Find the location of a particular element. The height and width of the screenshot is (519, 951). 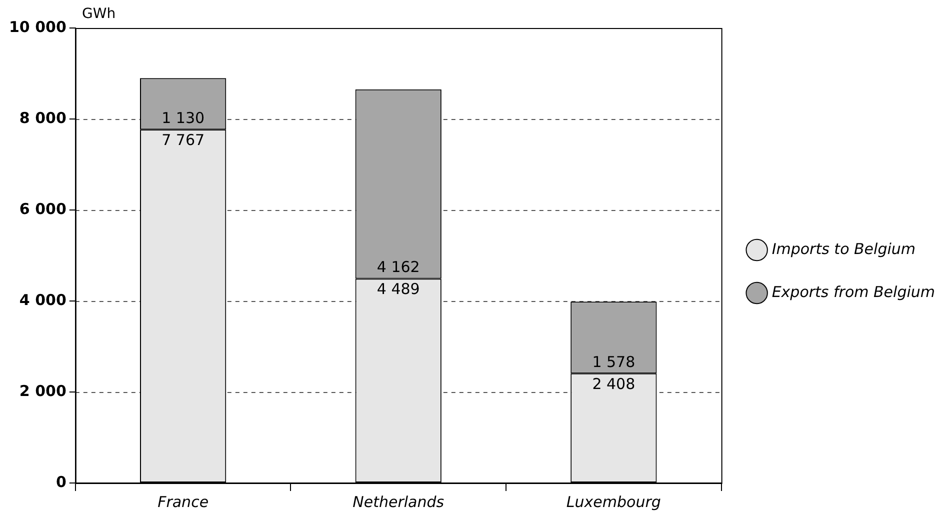

x-tick-label: France is located at coordinates (183, 501).